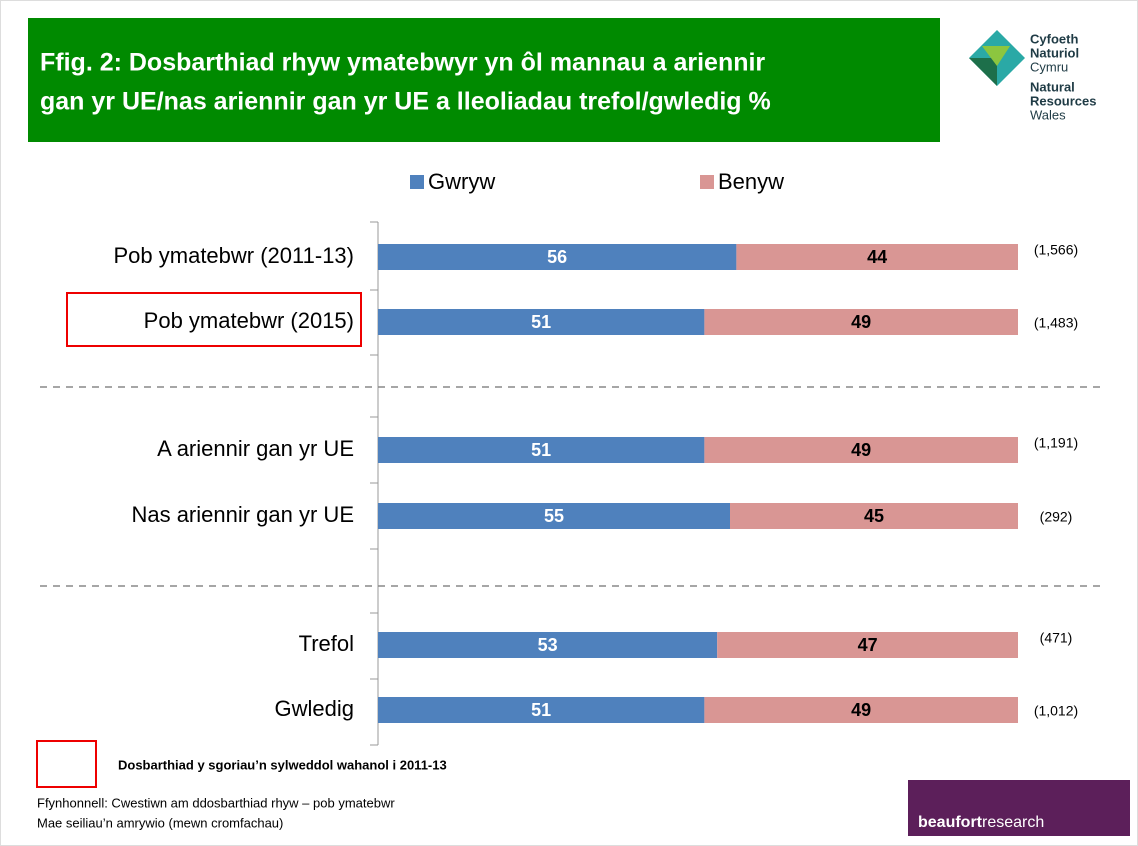 Image resolution: width=1138 pixels, height=846 pixels. What do you see at coordinates (1056, 323) in the screenshot?
I see `base-label: (1,483)` at bounding box center [1056, 323].